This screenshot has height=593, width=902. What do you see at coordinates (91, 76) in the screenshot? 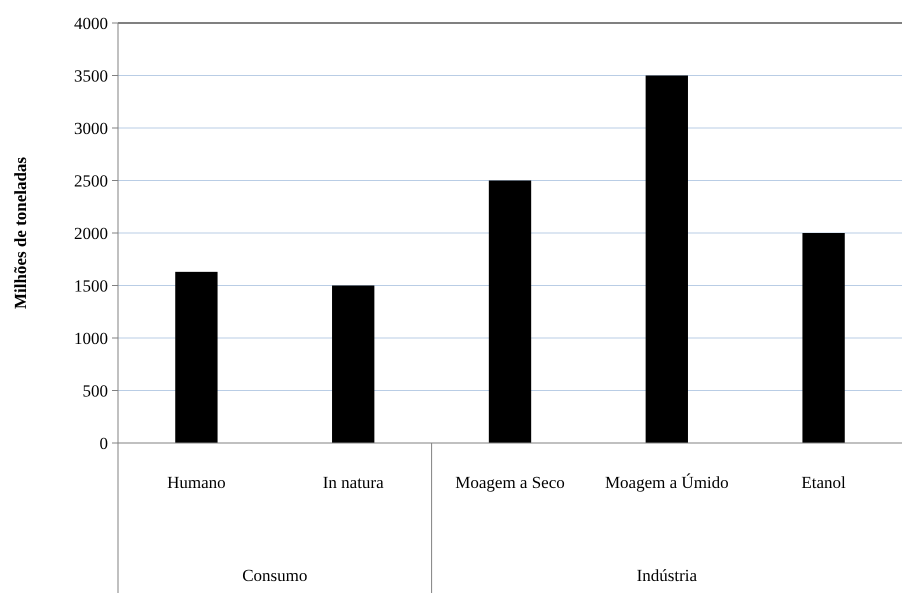
I see `y-tick-label: 3500` at bounding box center [91, 76].